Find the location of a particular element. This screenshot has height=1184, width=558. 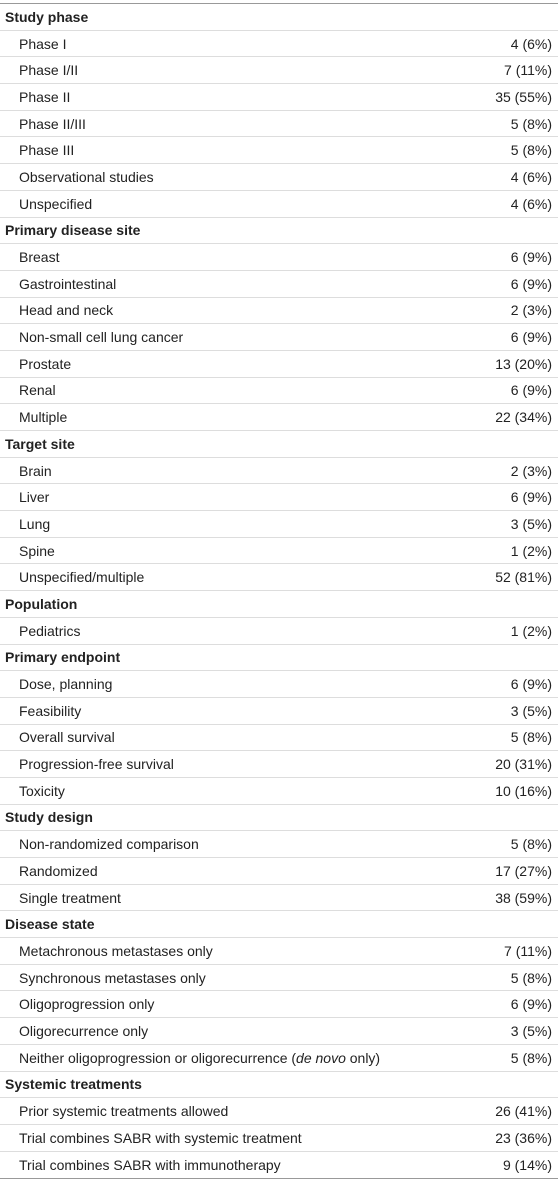

row-label: Breast is located at coordinates (39, 257).